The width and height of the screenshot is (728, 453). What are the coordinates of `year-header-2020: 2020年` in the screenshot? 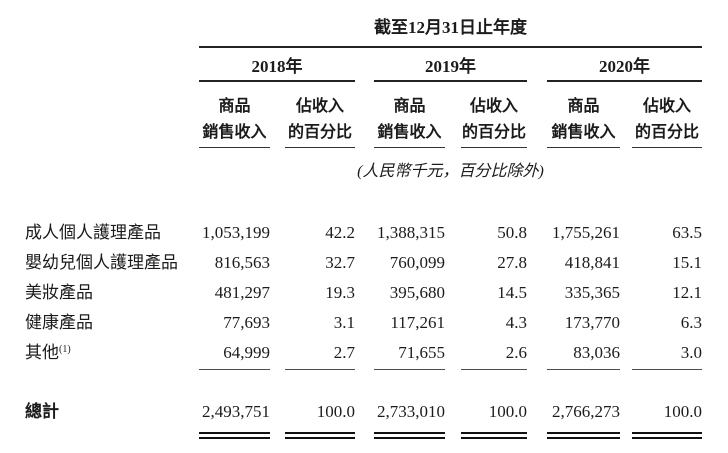 It's located at (614, 65).